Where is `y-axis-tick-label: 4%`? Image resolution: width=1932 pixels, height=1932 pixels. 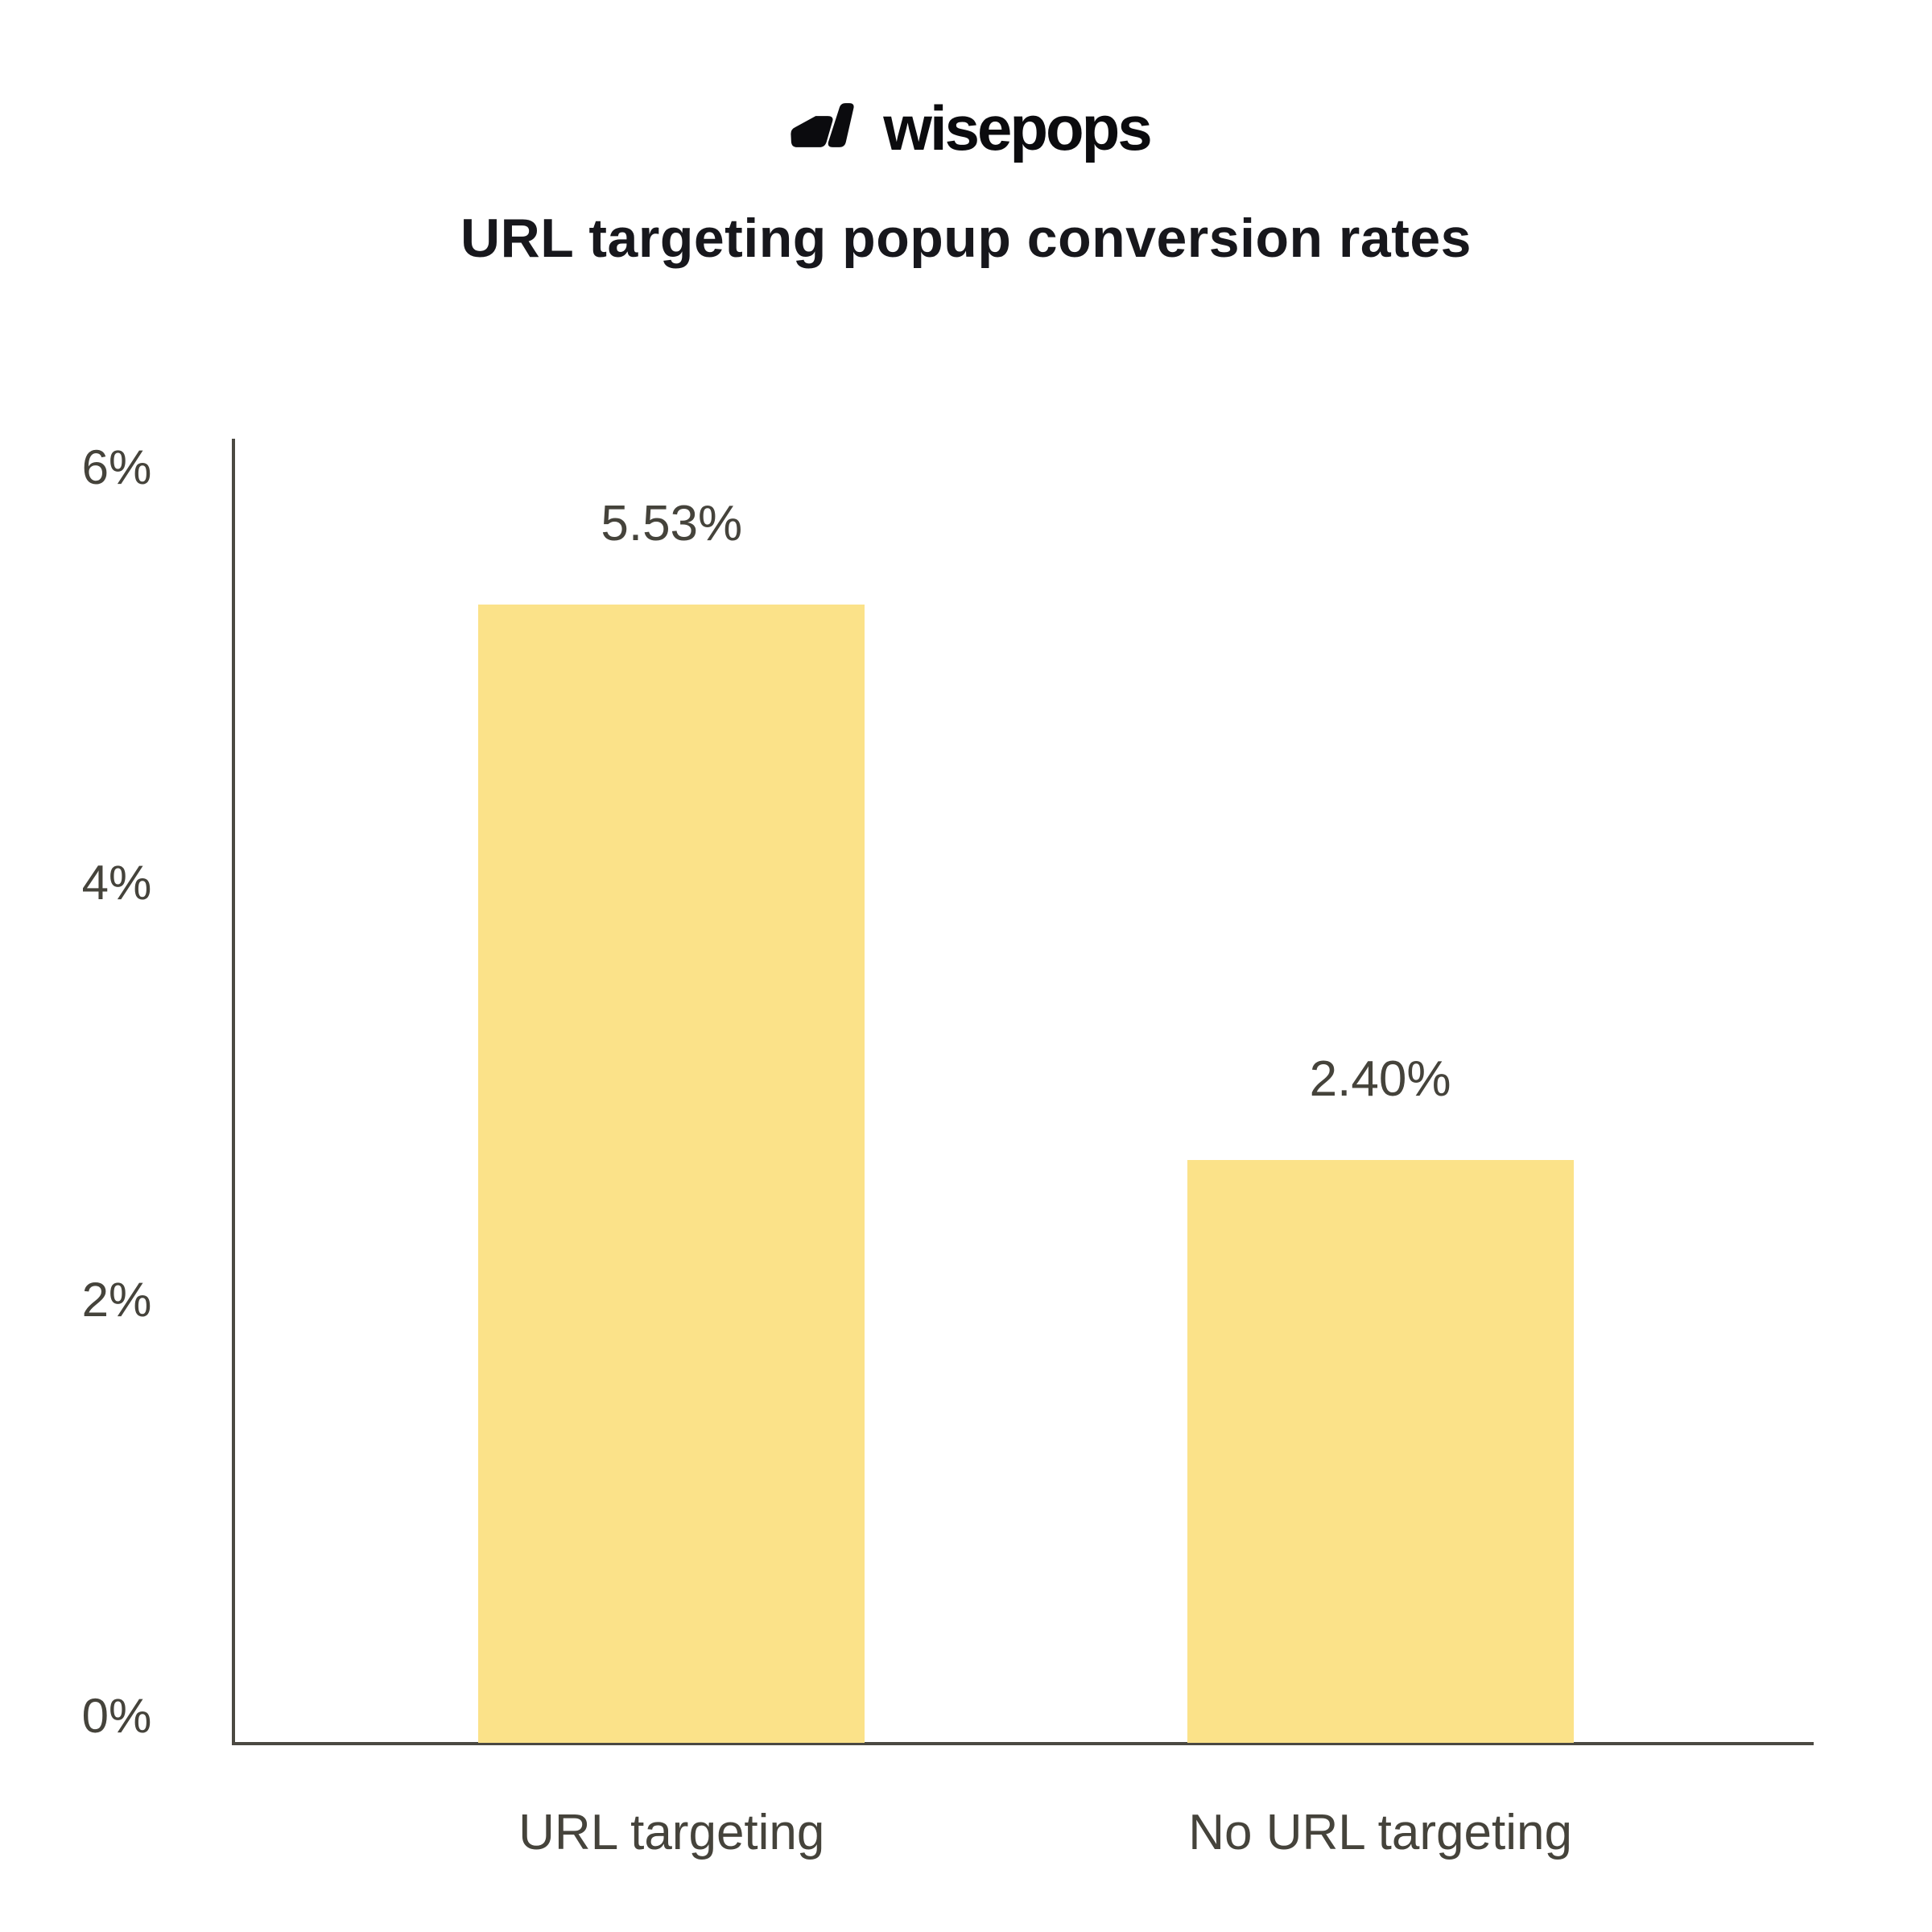 y-axis-tick-label: 4% is located at coordinates (116, 883).